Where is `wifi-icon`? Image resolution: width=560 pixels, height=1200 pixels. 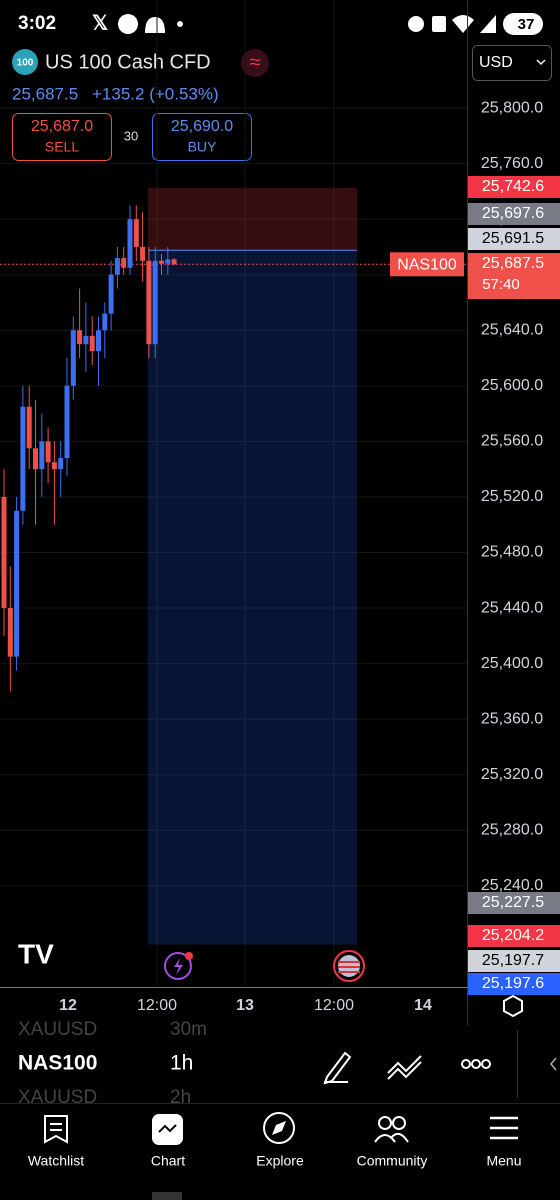
wifi-icon is located at coordinates (463, 24).